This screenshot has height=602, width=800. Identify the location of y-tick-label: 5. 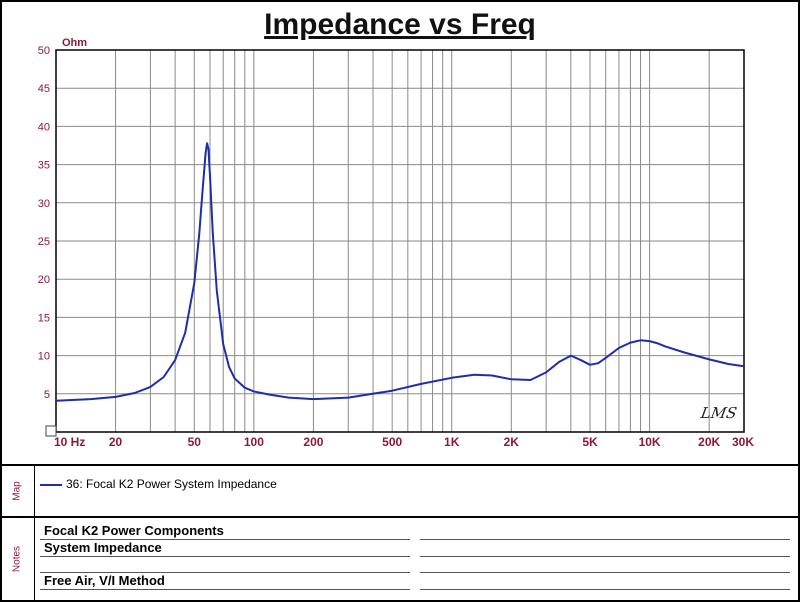
(47, 395).